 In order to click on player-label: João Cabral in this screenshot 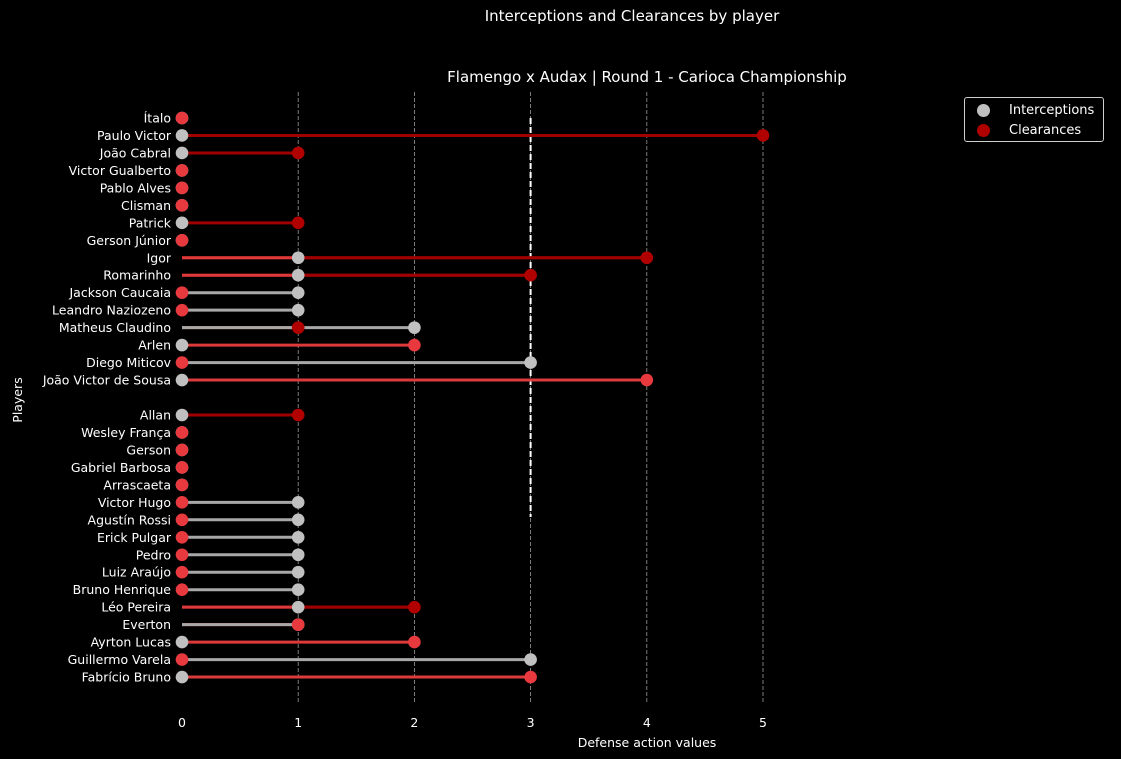, I will do `click(135, 152)`.